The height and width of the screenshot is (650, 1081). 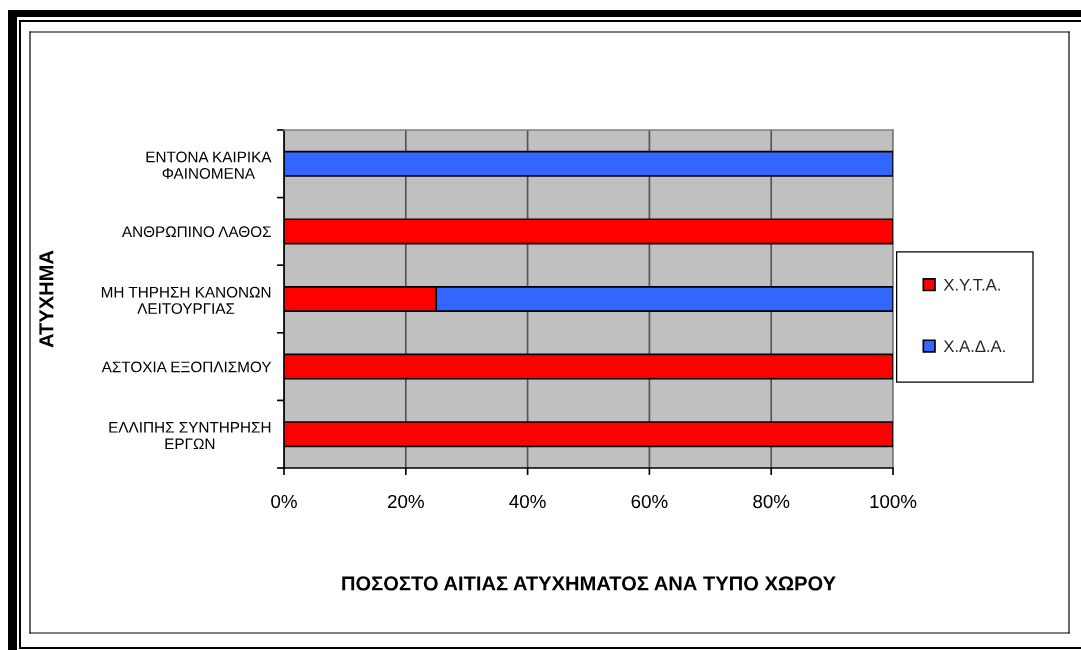 What do you see at coordinates (649, 501) in the screenshot?
I see `x-tick-label: 60%` at bounding box center [649, 501].